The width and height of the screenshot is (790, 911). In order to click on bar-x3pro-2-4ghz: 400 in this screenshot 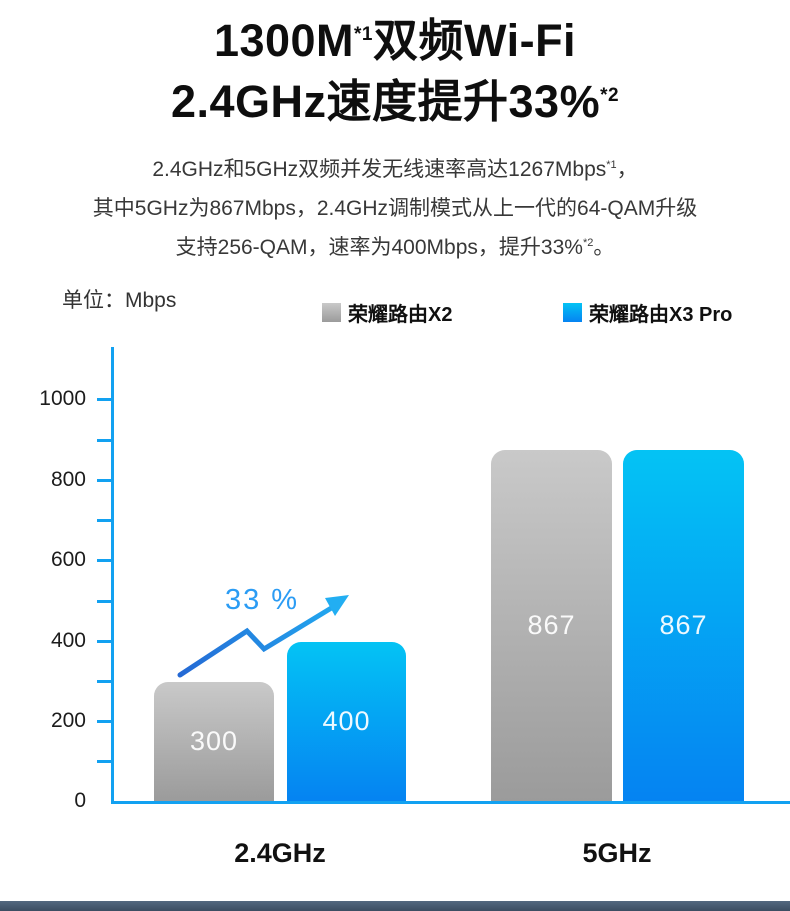, I will do `click(346, 721)`.